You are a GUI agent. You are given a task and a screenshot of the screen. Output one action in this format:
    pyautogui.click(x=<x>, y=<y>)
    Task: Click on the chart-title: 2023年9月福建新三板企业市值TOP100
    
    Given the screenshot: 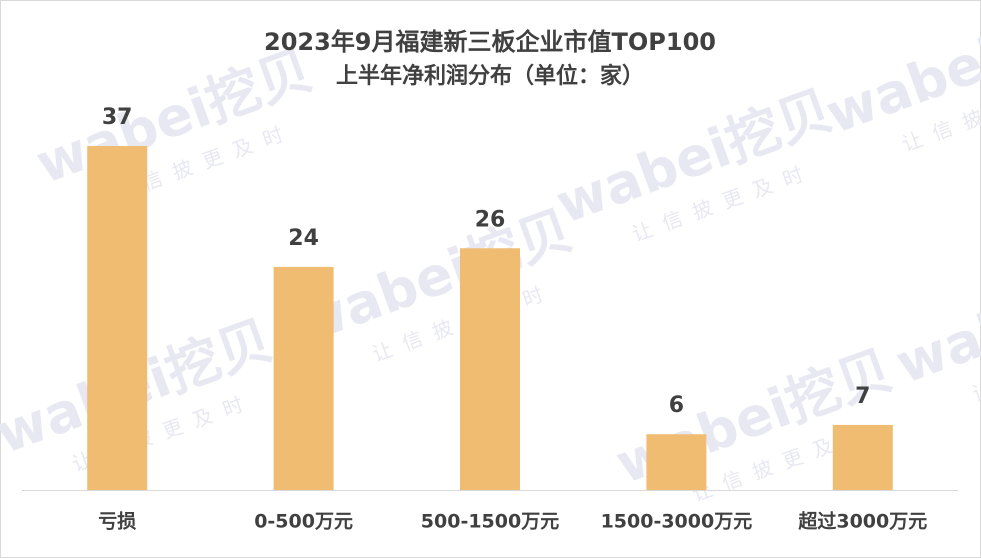 What is the action you would take?
    pyautogui.click(x=490, y=42)
    